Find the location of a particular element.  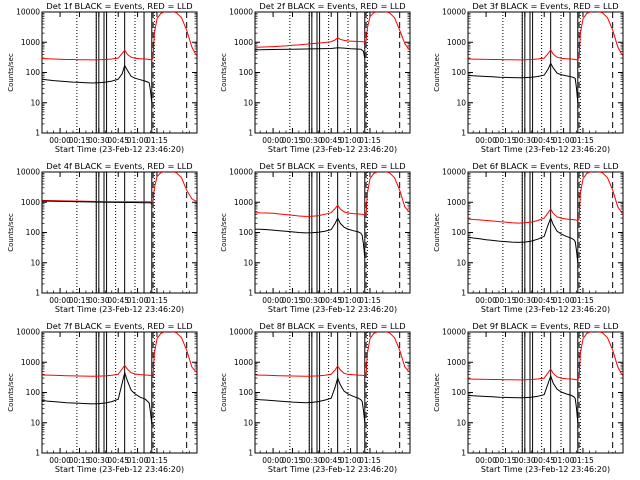

chart-title: Det 8f BLACK = Events, RED = LLD is located at coordinates (332, 326).